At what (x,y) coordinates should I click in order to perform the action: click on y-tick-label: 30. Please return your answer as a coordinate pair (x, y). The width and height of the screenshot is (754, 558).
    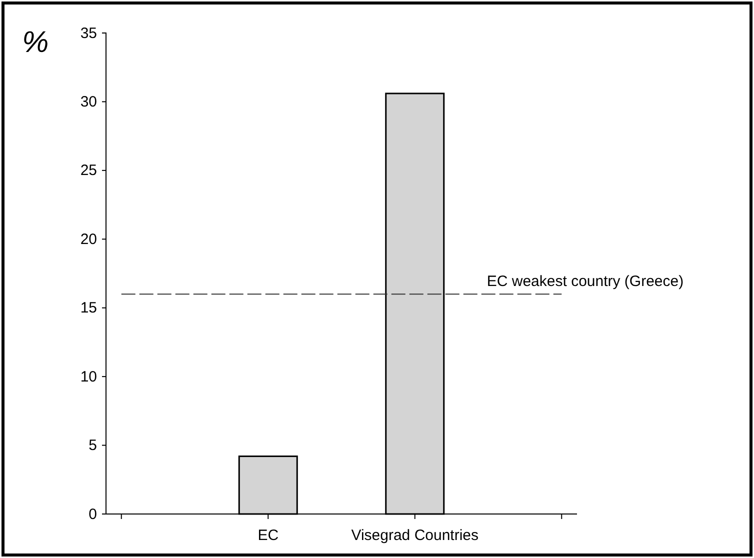
    Looking at the image, I should click on (88, 102).